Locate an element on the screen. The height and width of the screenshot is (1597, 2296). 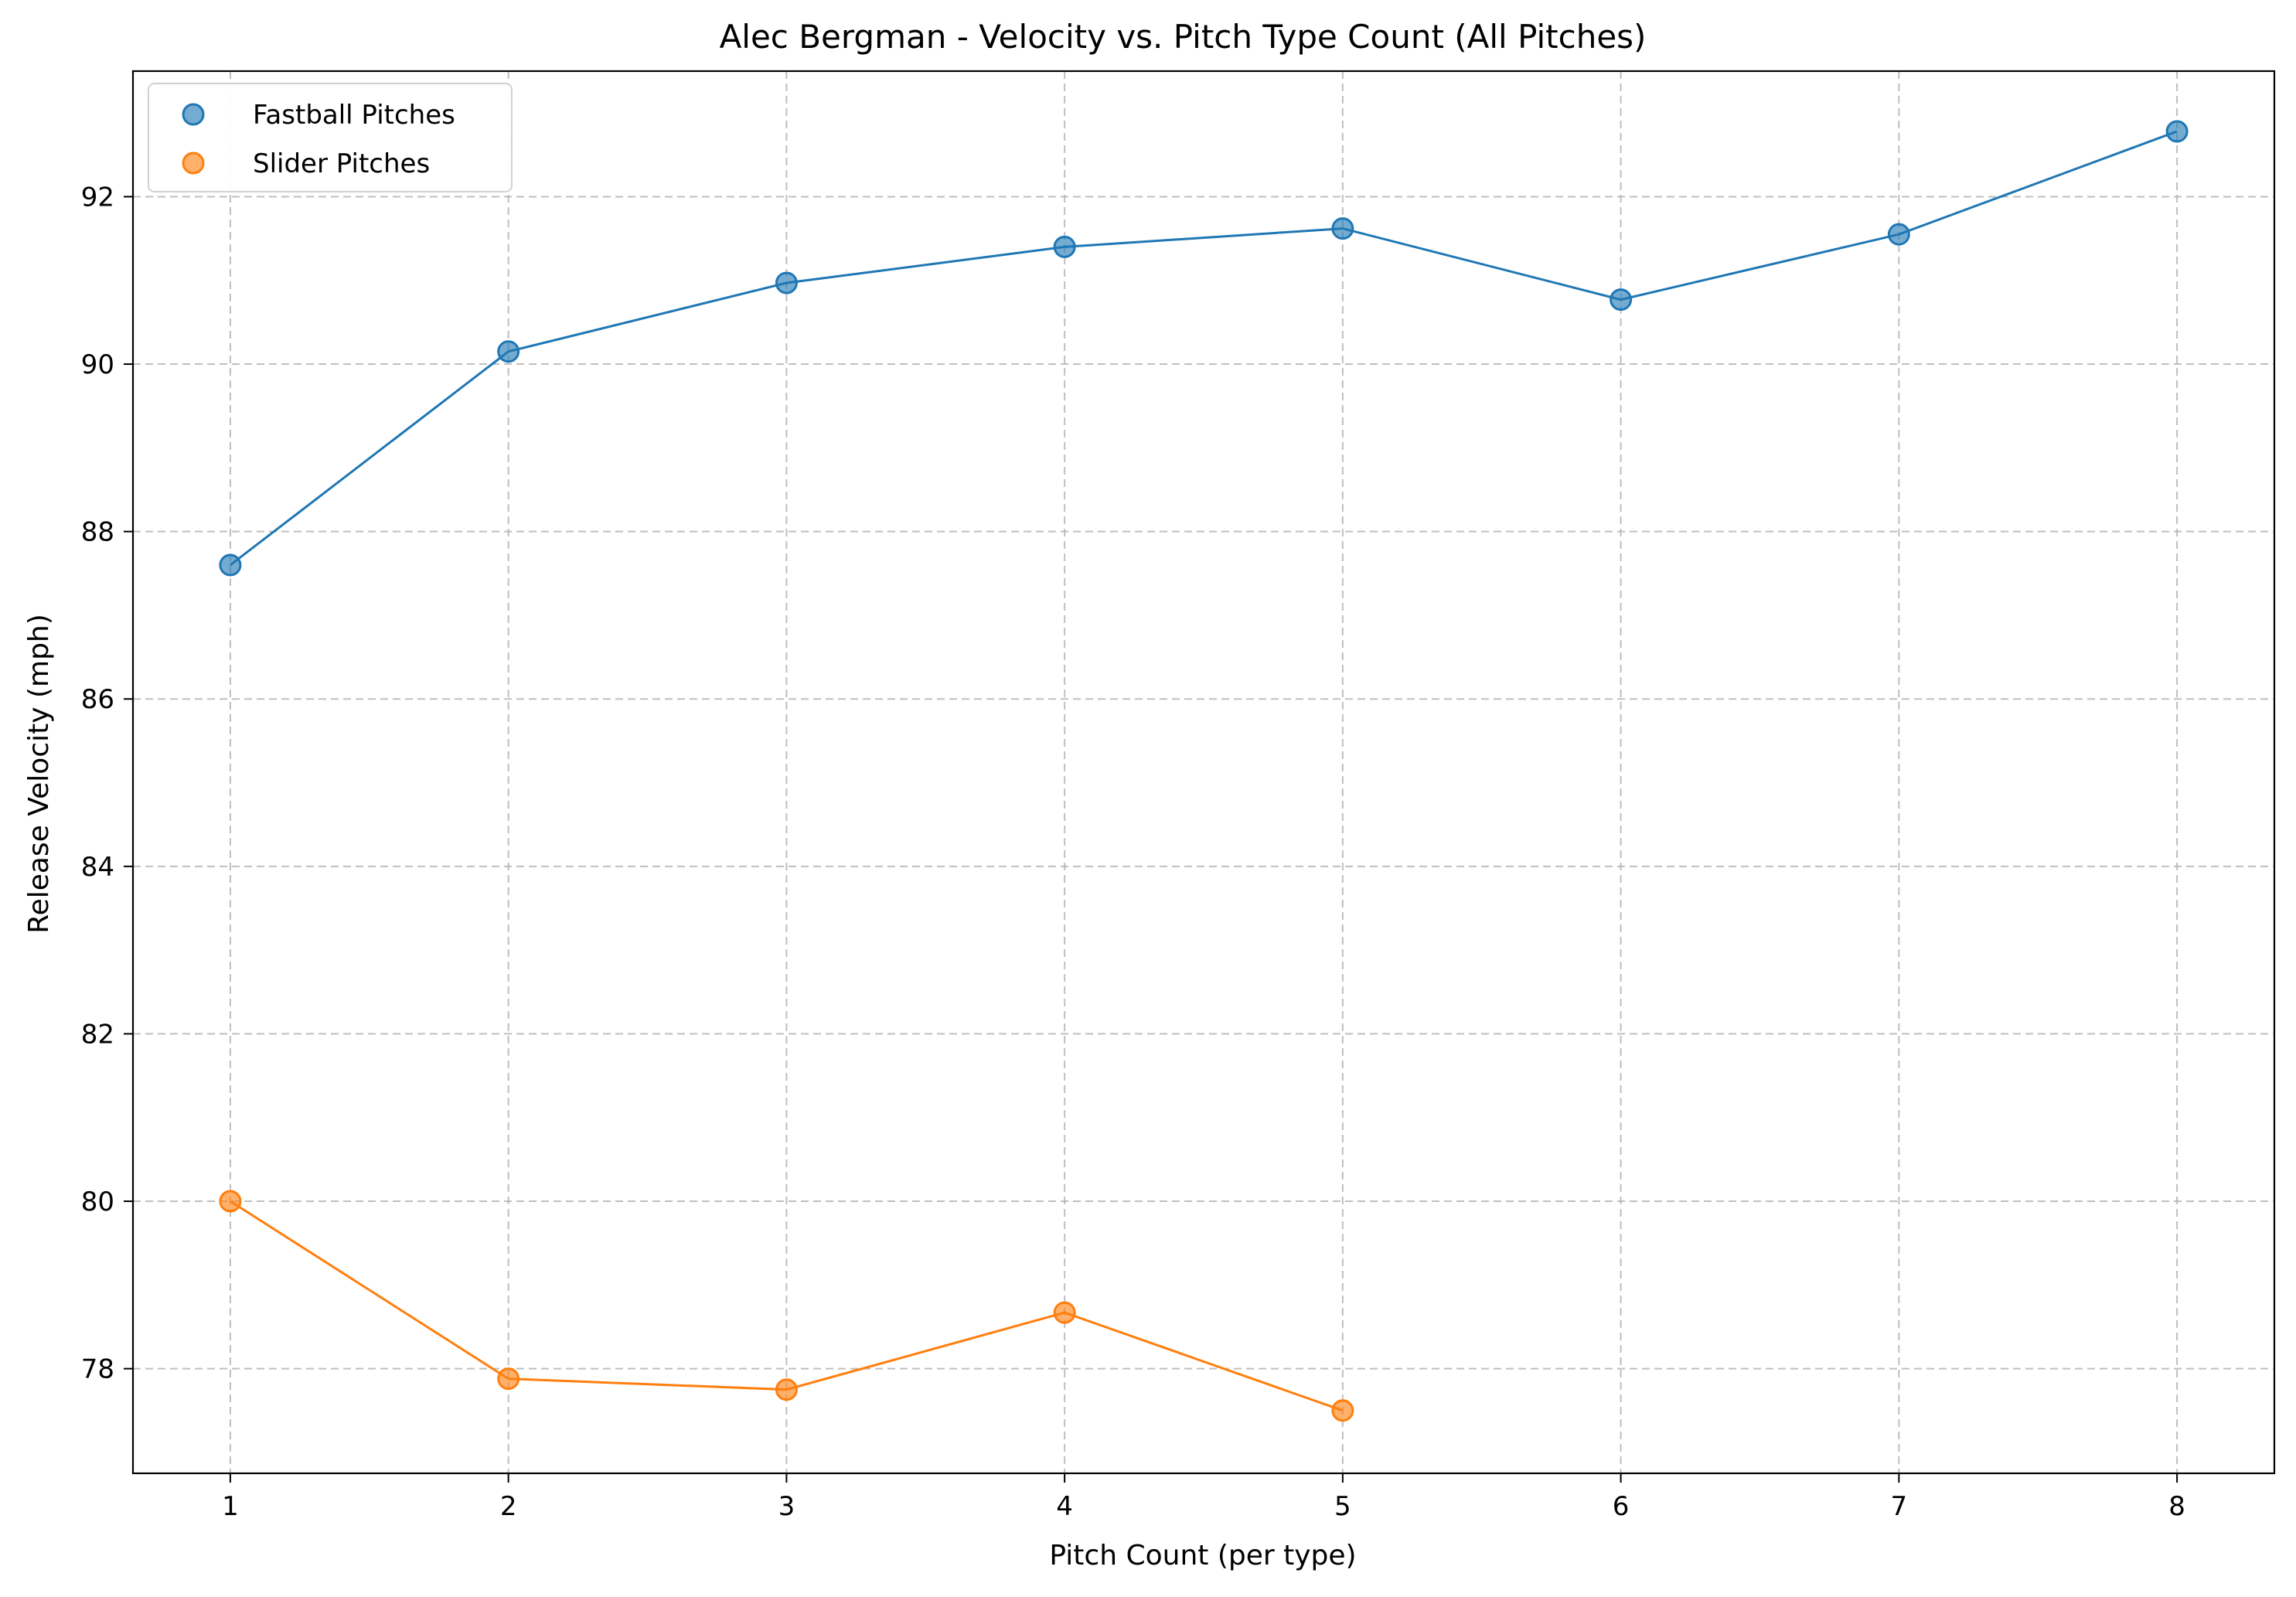
legend: Fastball Pitches Slider Pitches is located at coordinates (330, 137).